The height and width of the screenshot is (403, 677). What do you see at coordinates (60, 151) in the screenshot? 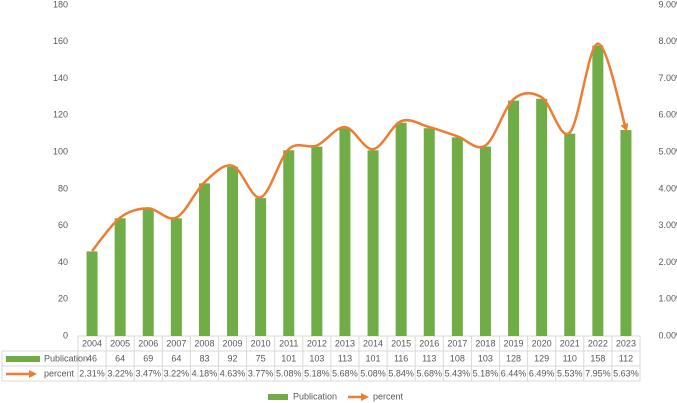
I see `y-tick-label: 100` at bounding box center [60, 151].